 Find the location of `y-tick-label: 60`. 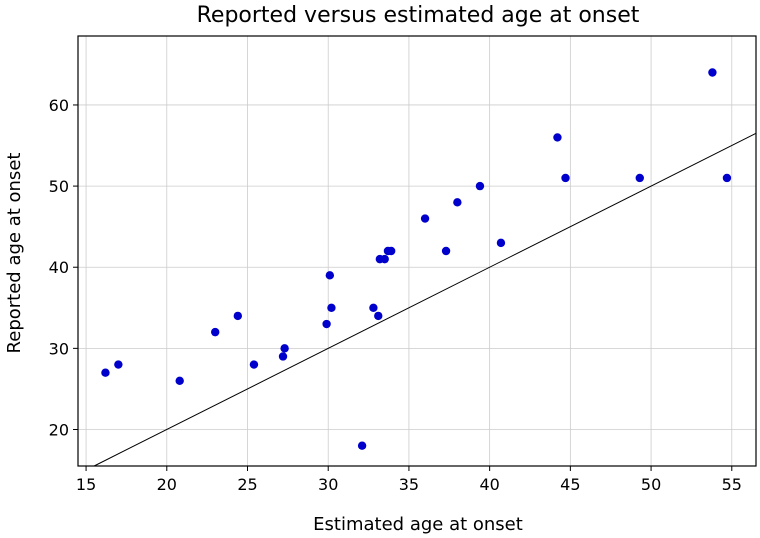

y-tick-label: 60 is located at coordinates (59, 105).